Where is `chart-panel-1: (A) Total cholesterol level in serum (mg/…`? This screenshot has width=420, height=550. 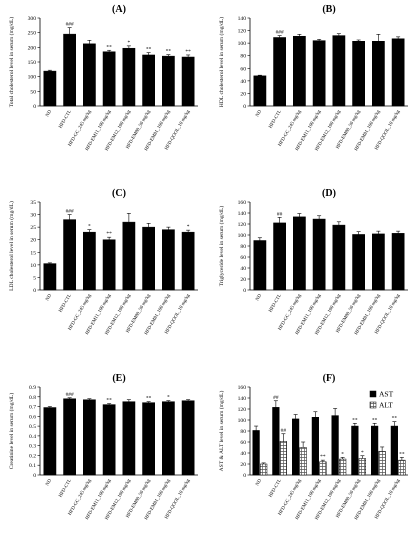
chart-panel-1: (A) Total cholesterol level in serum (mg/… is located at coordinates (103, 78).